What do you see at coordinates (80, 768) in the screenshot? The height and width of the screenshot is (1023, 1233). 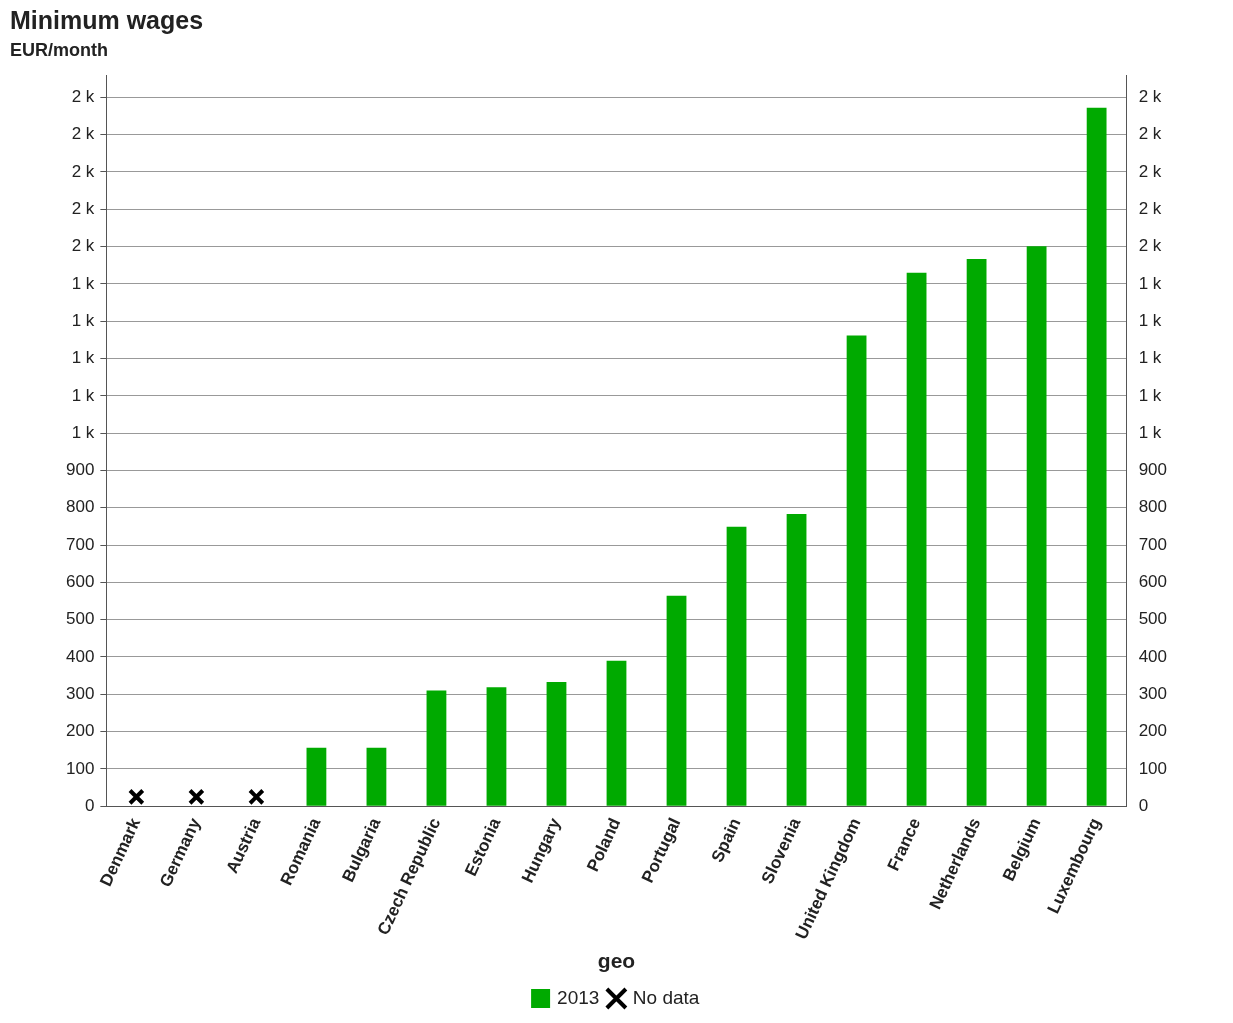 I see `y-tick-label: 100` at bounding box center [80, 768].